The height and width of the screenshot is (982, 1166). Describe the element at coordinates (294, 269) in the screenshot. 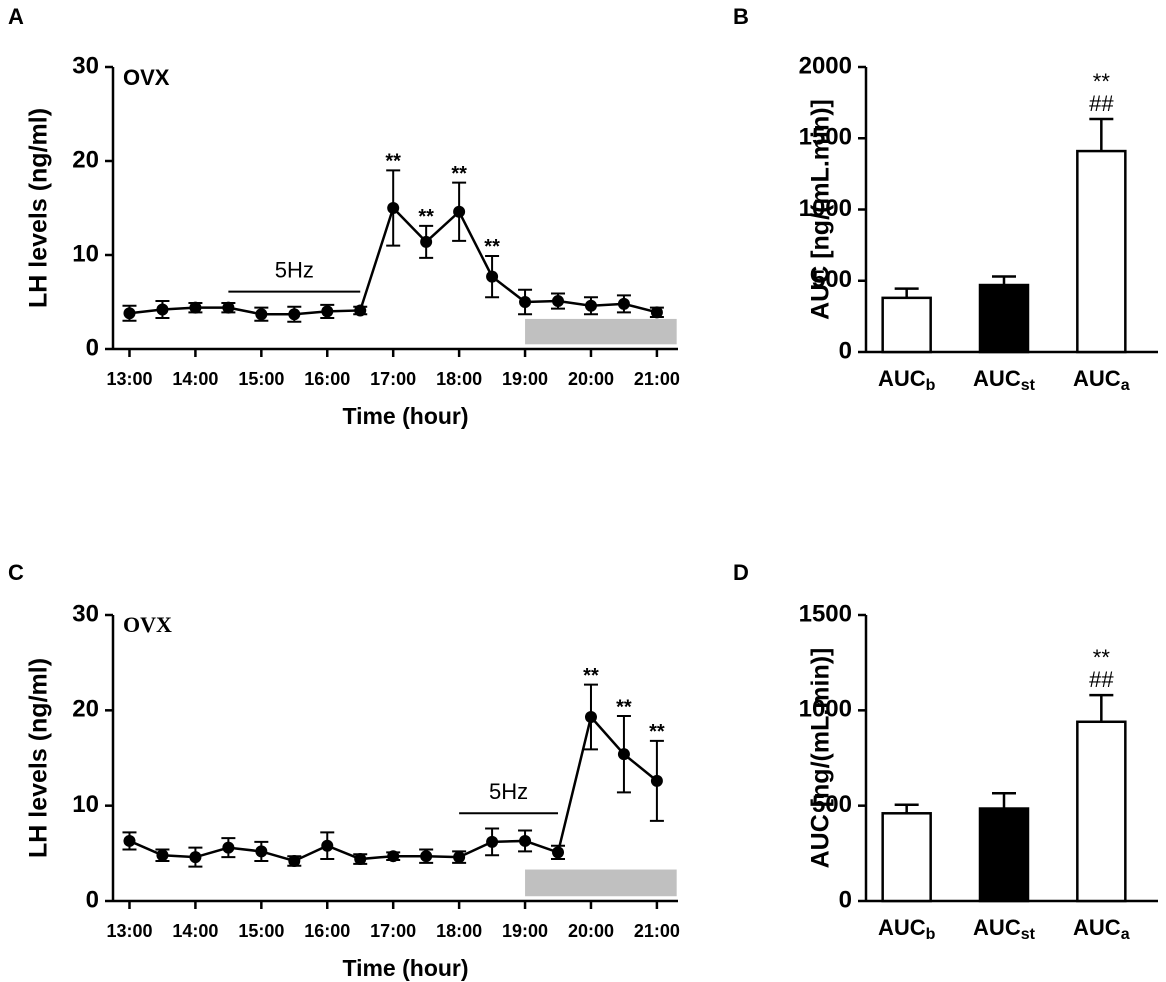

I see `stimulus-label: 5Hz` at that location.